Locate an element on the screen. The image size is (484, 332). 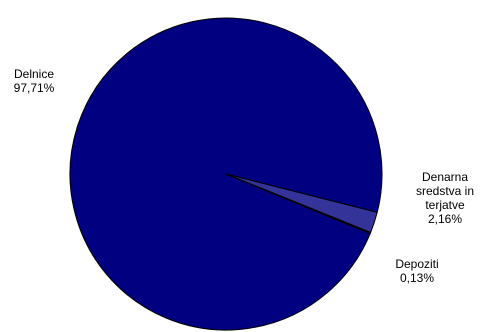
slice-name-label: sredstva in is located at coordinates (445, 191).